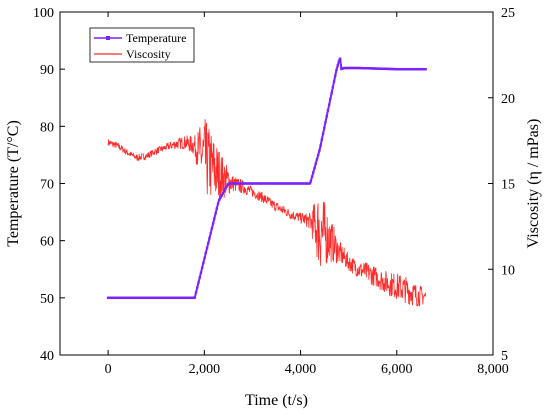  I want to click on x-tick-label: 0, so click(108, 369).